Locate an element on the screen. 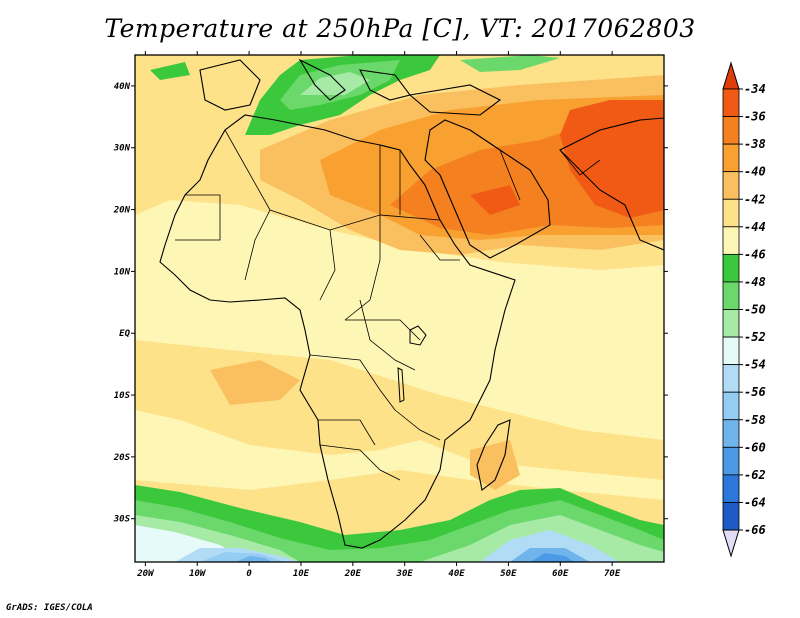 The height and width of the screenshot is (618, 800). lon-tick-label: 30E is located at coordinates (405, 574).